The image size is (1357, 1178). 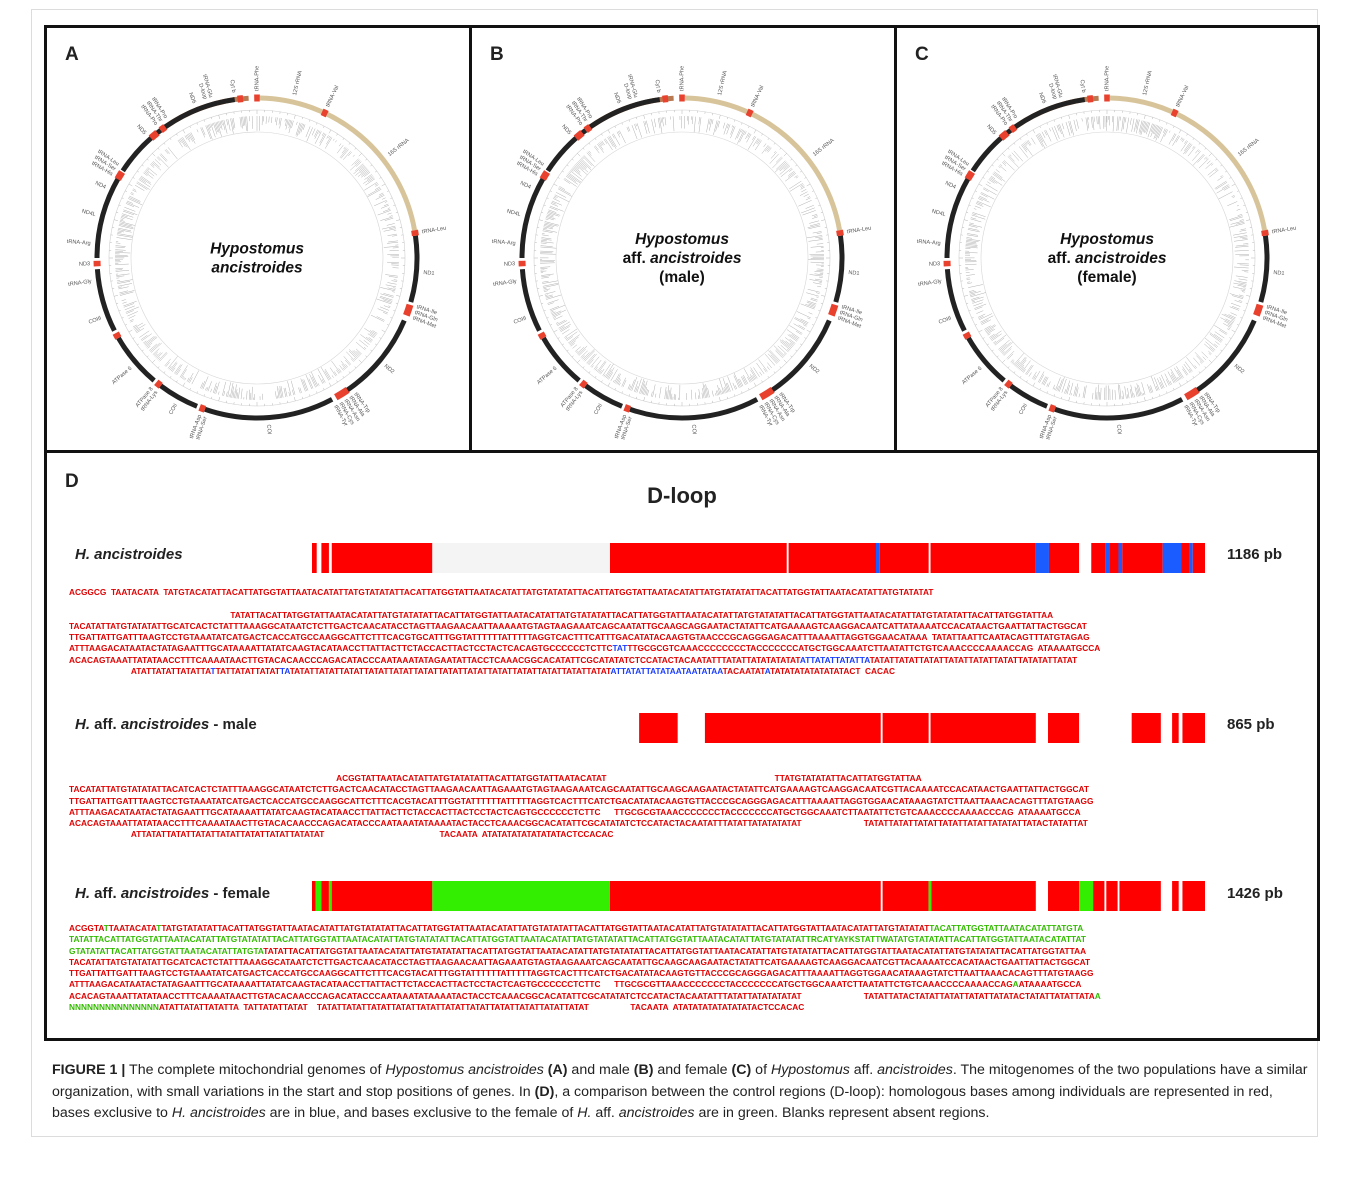 I want to click on caption-run: and male, so click(x=600, y=1070).